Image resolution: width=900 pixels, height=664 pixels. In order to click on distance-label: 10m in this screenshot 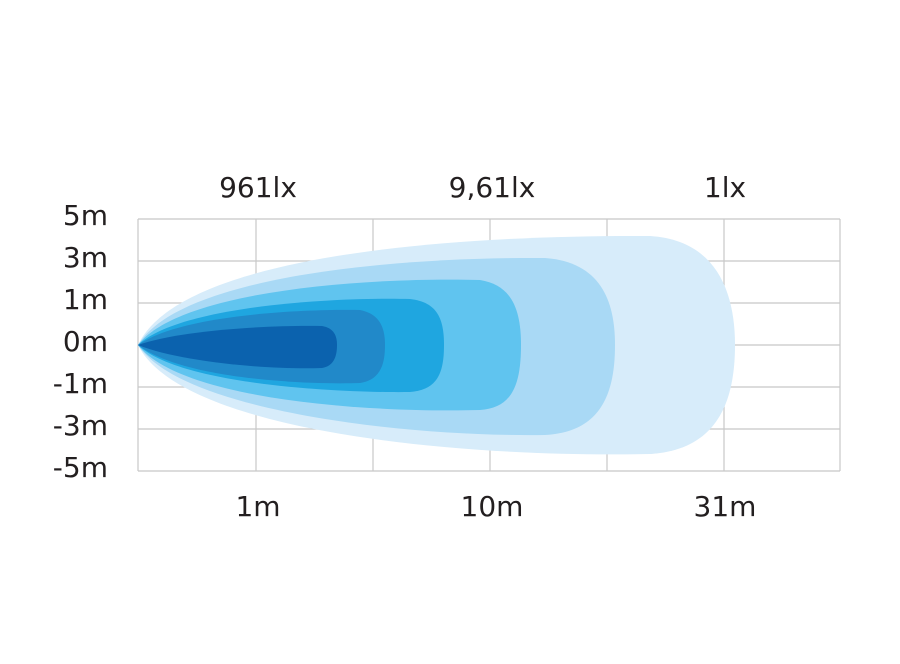, I will do `click(492, 506)`.